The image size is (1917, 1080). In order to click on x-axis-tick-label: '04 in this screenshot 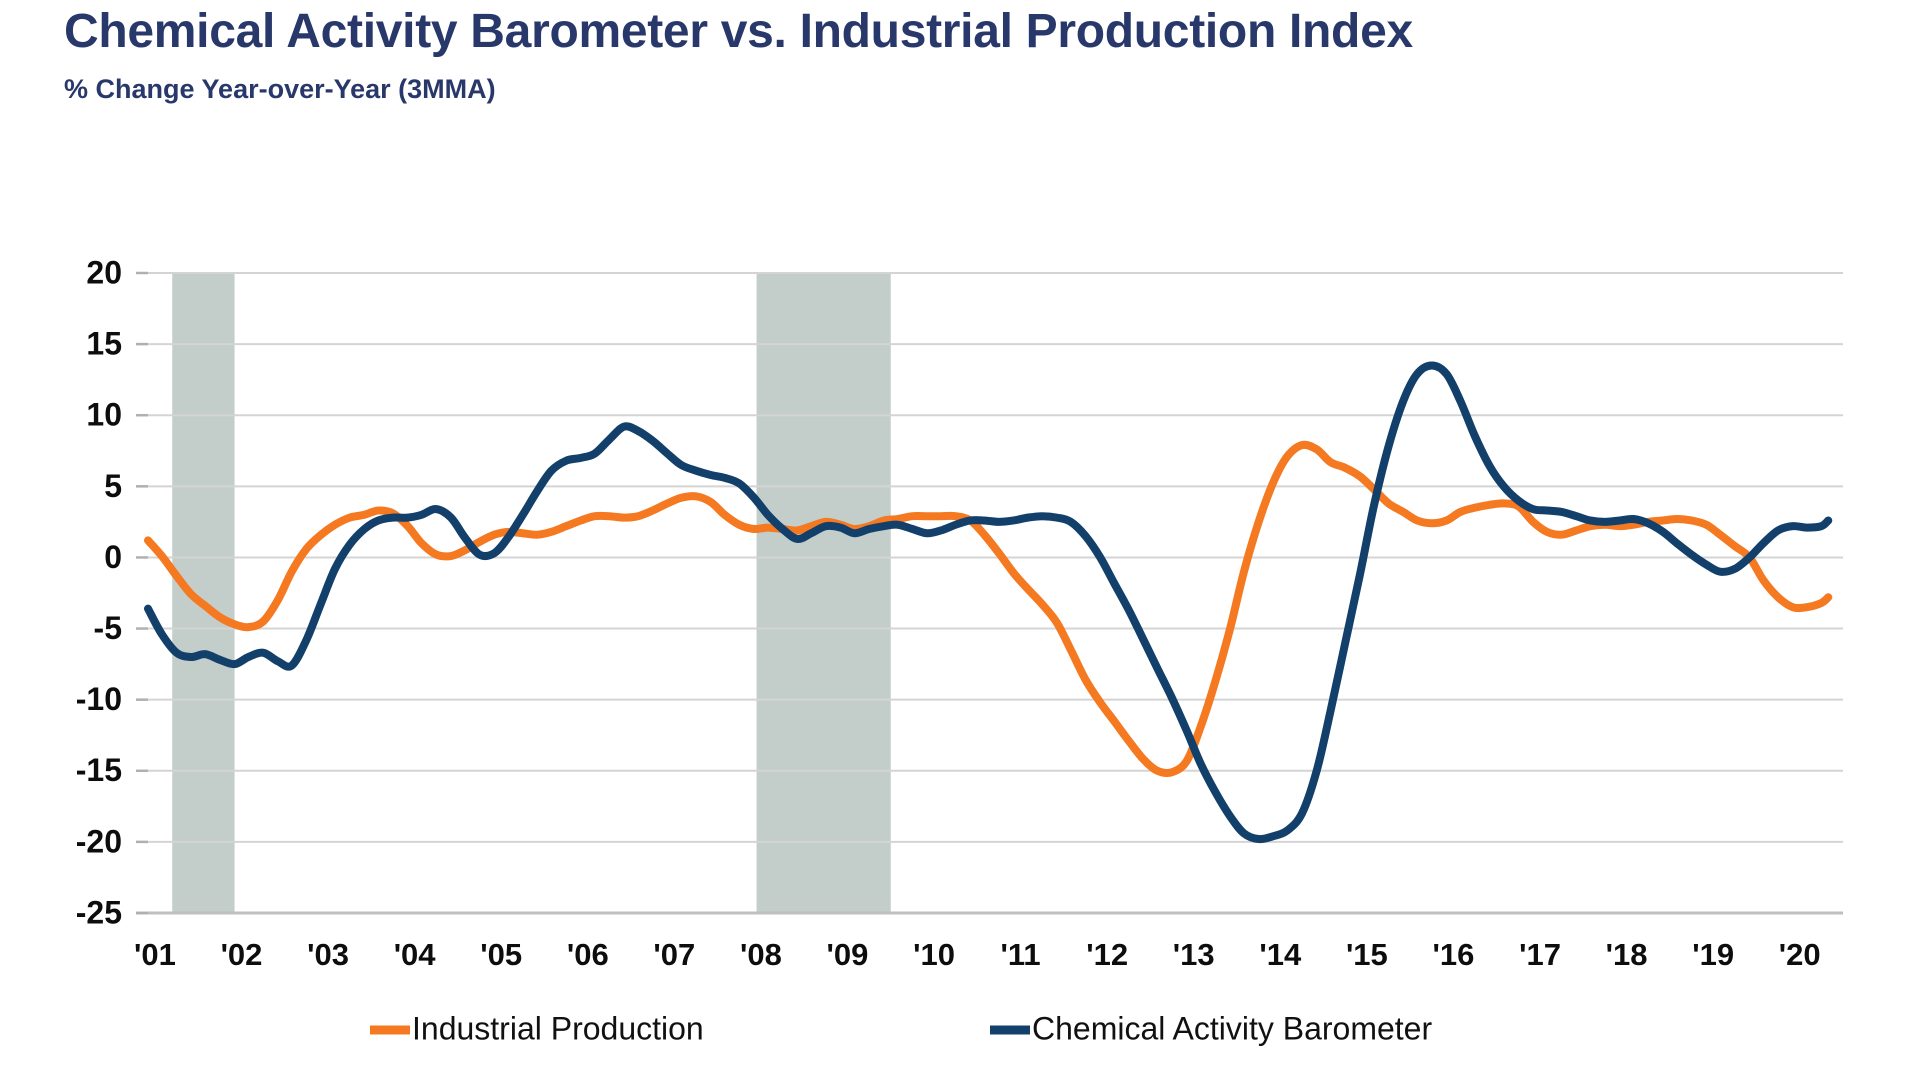, I will do `click(415, 954)`.